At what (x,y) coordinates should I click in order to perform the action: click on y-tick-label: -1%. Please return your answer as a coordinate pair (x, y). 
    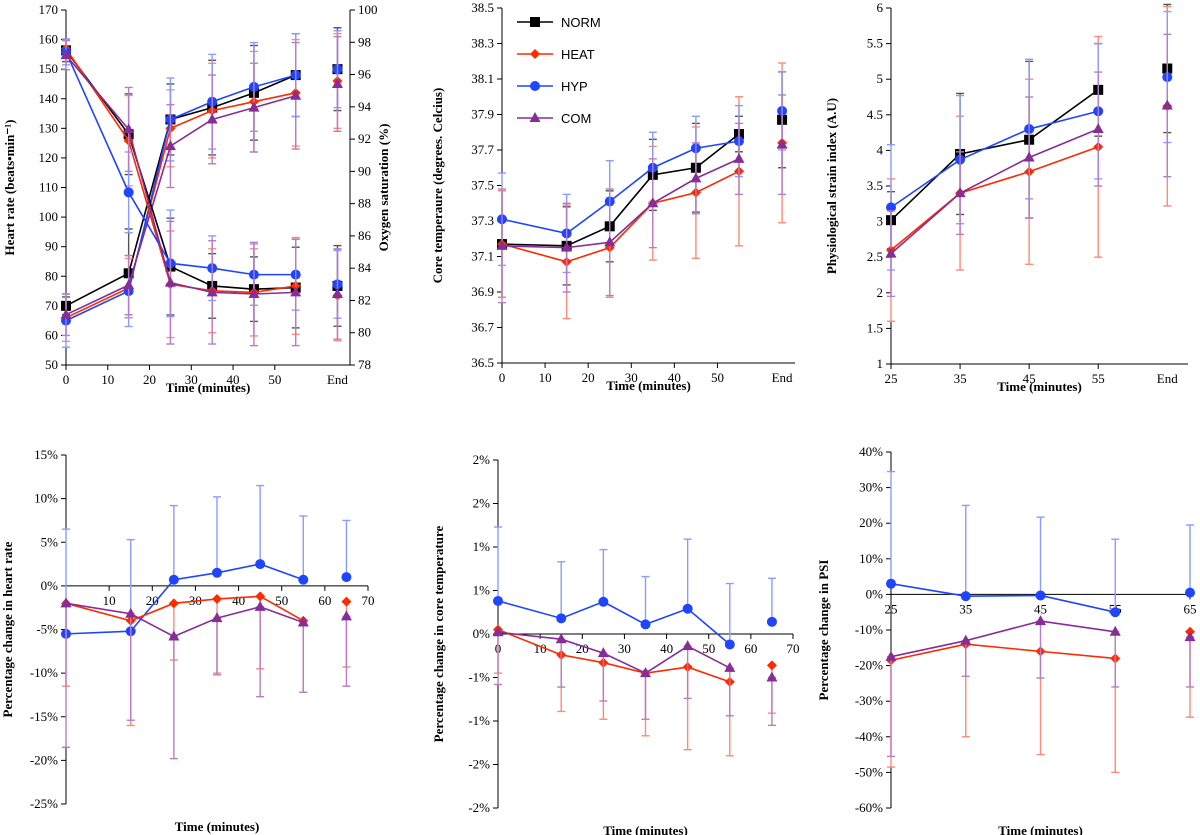
    Looking at the image, I should click on (479, 720).